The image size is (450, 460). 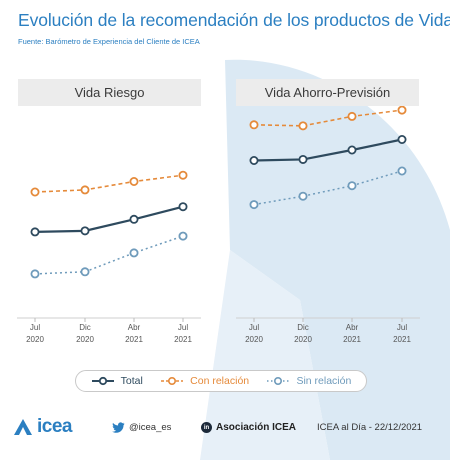 I want to click on twitter-icon, so click(x=118, y=427).